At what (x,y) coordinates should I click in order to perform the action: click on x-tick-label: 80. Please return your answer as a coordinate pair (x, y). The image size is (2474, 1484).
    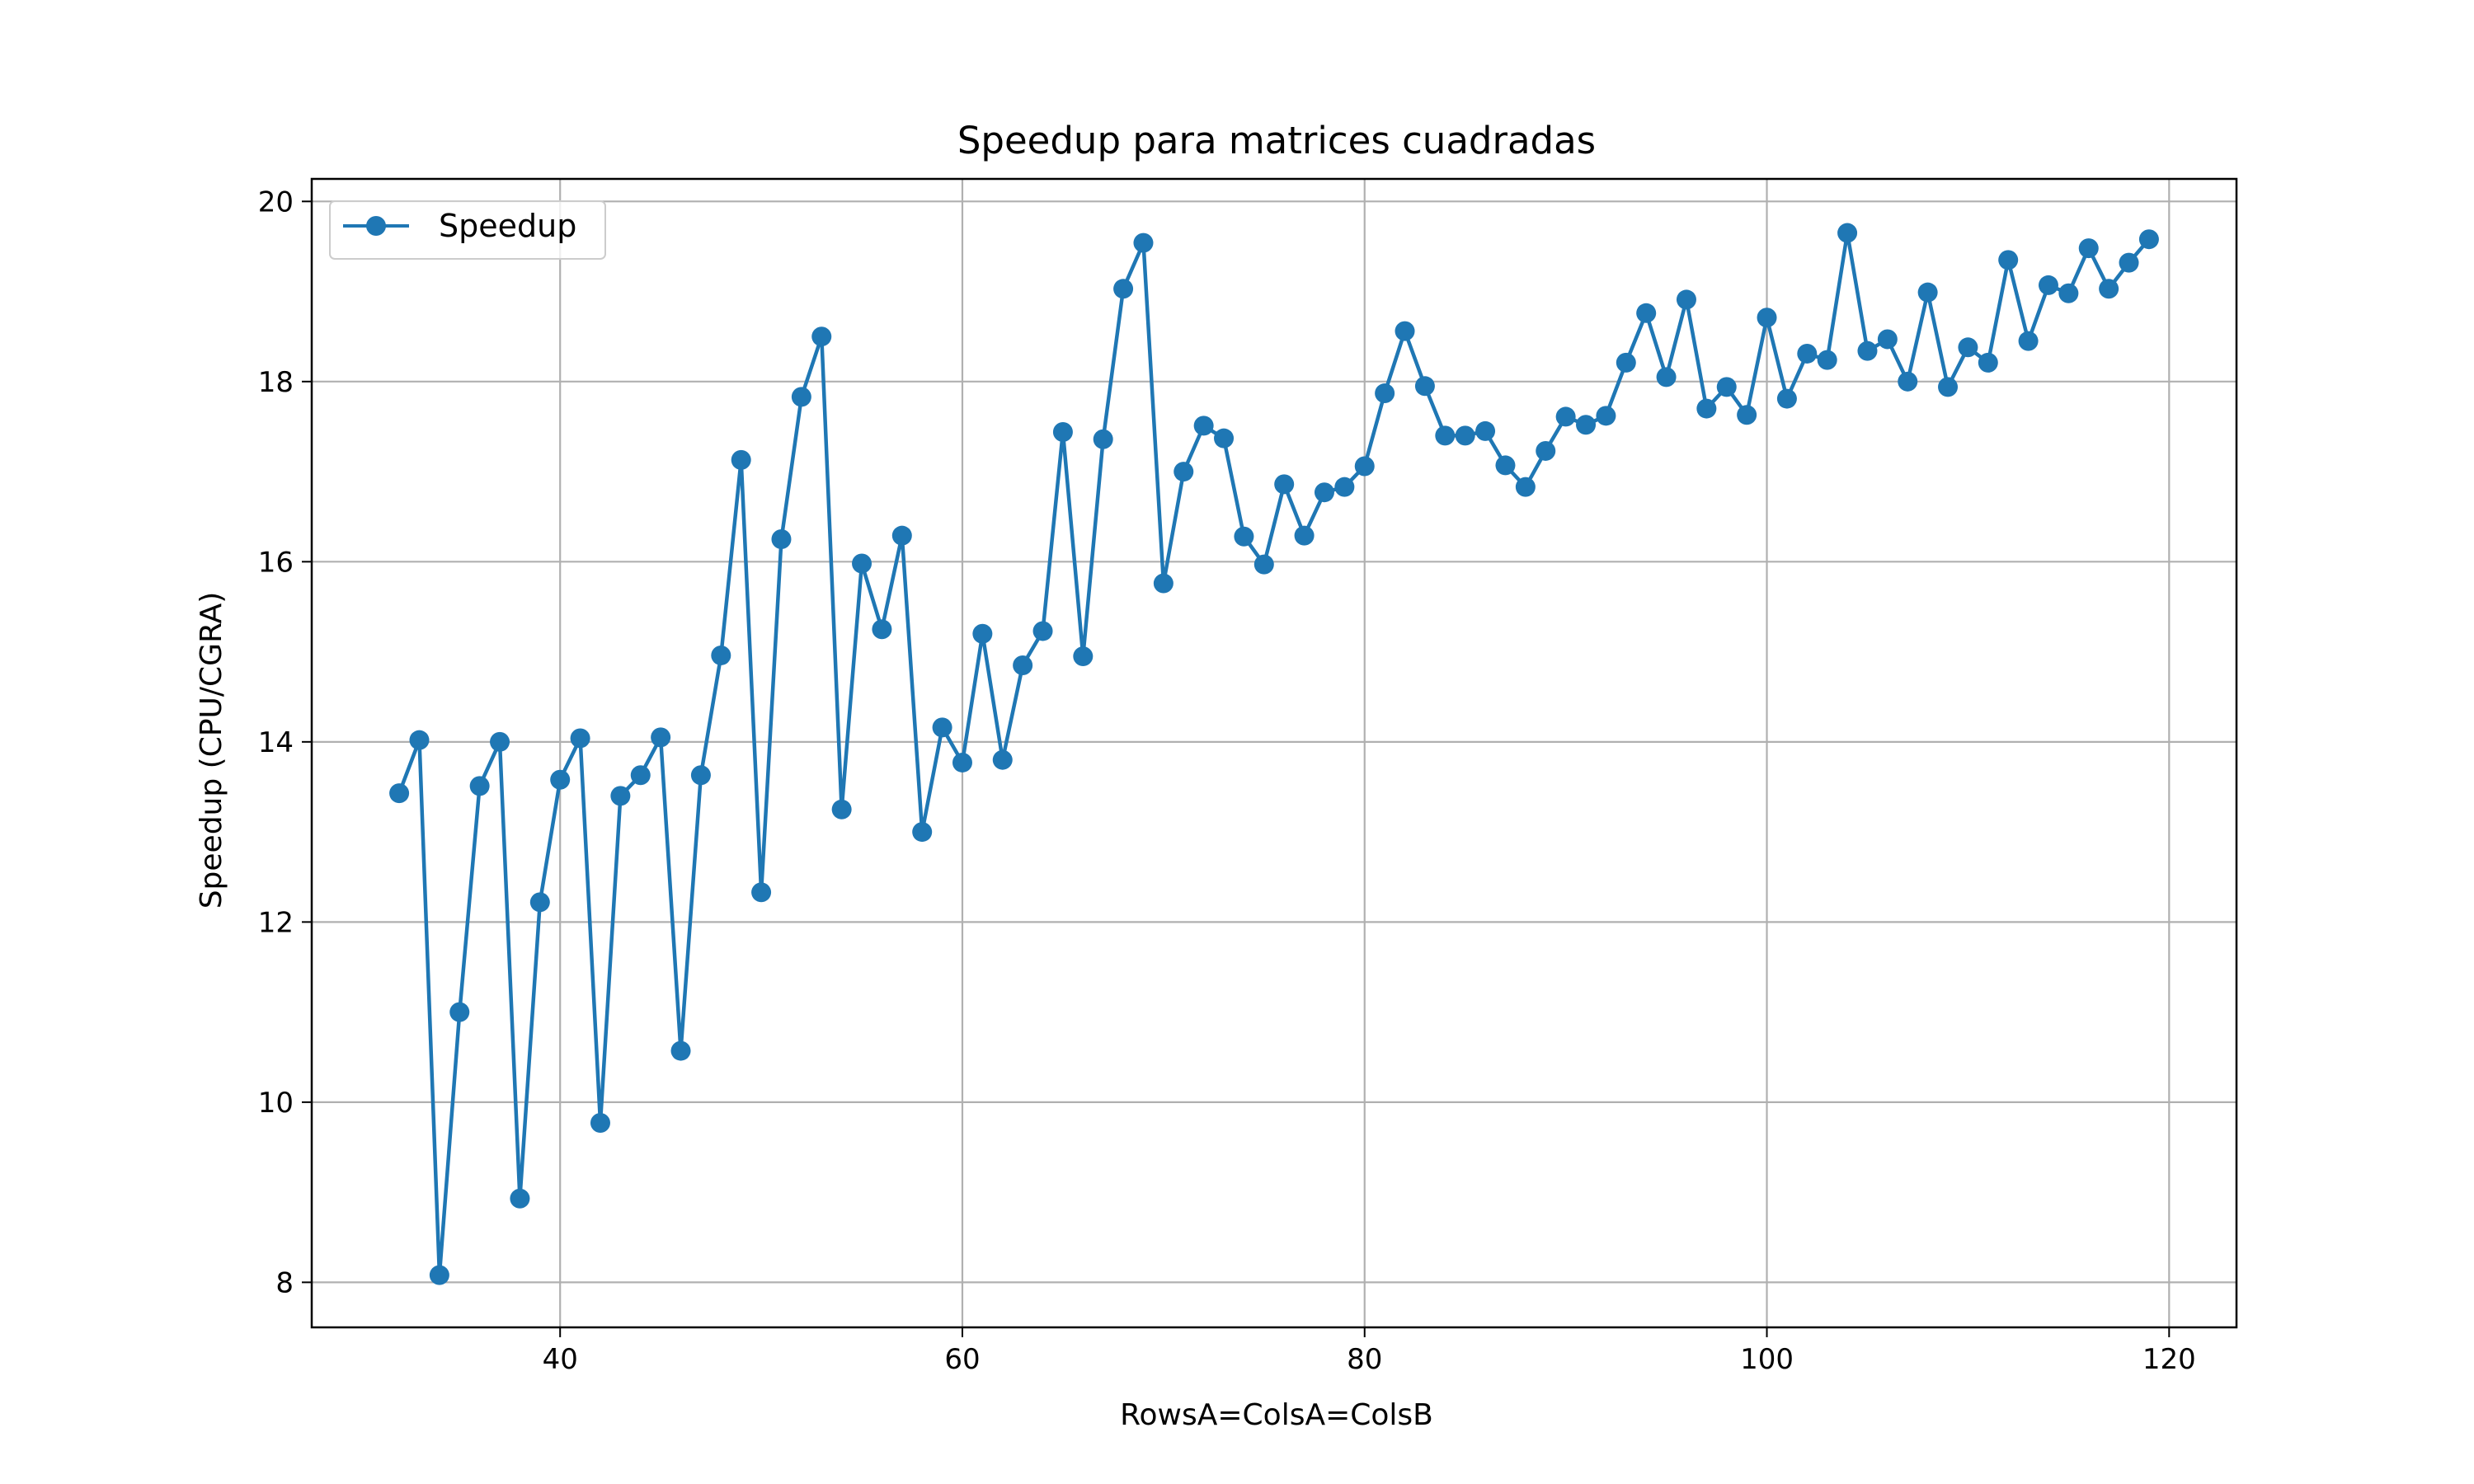
    Looking at the image, I should click on (1364, 1359).